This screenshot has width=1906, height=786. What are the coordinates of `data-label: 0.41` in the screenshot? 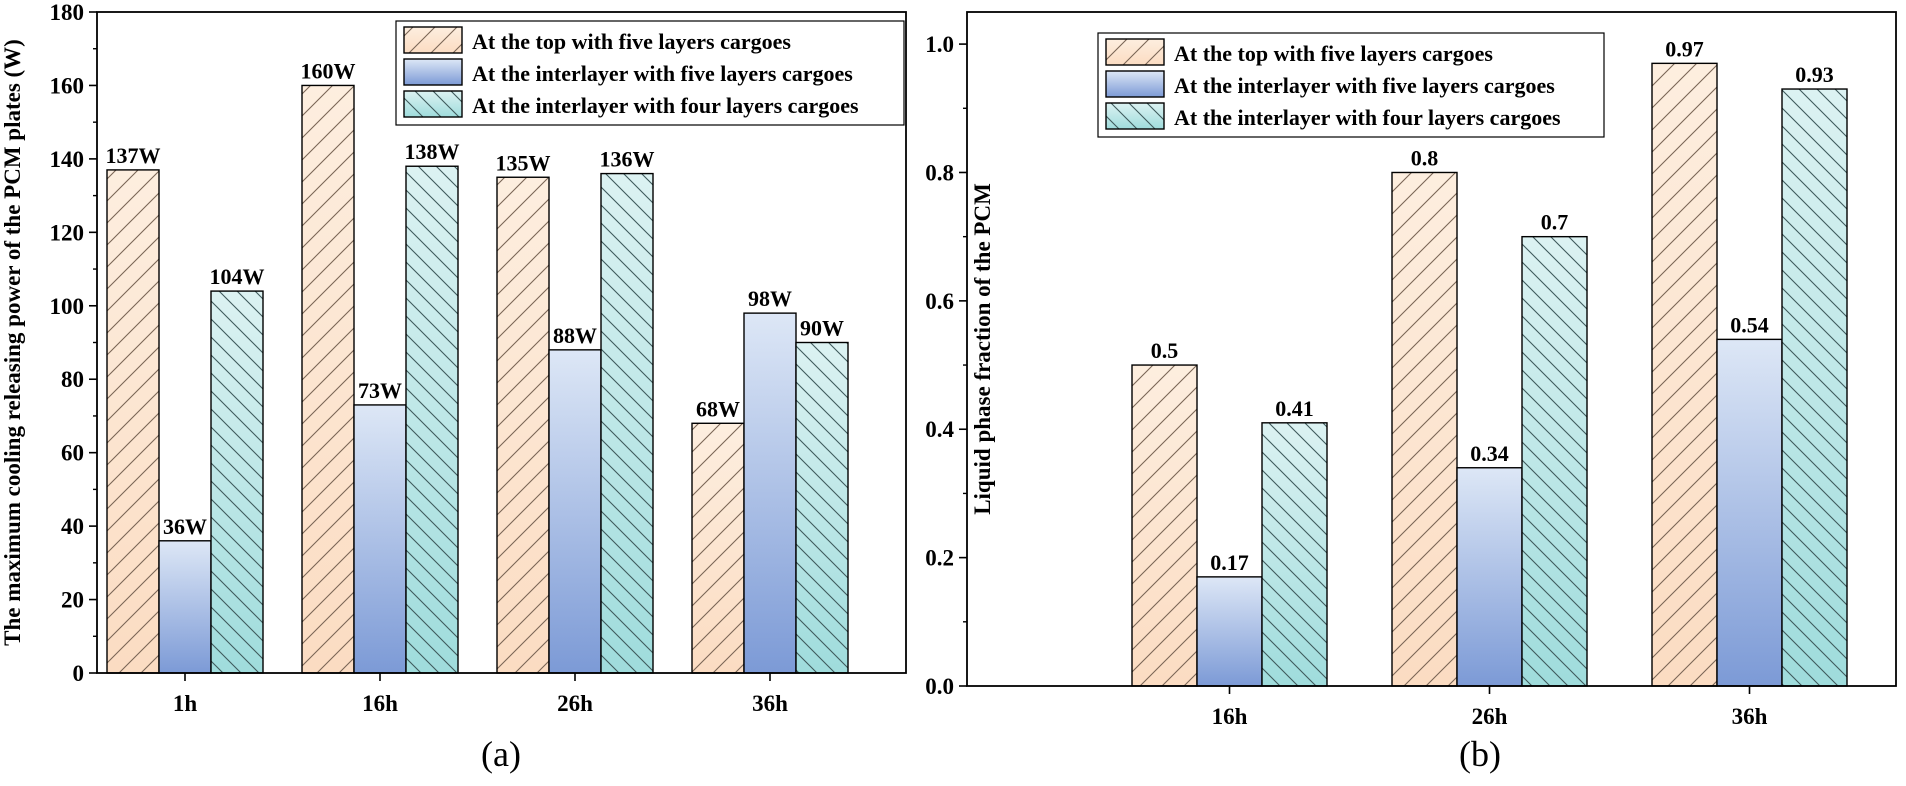 It's located at (1294, 408).